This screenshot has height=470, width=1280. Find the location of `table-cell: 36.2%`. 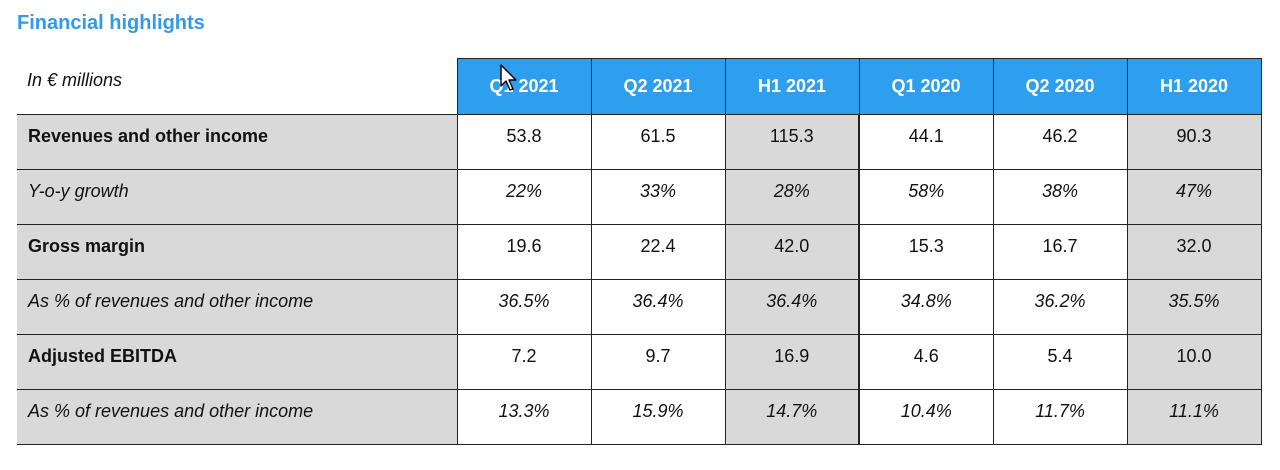

table-cell: 36.2% is located at coordinates (1059, 307).